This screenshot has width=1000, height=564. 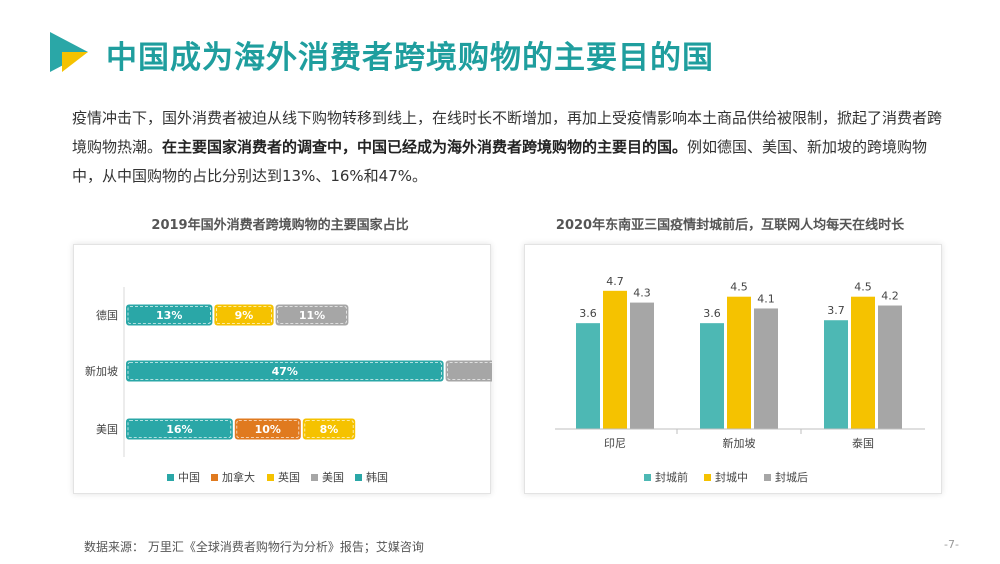 I want to click on data-label: 4.7, so click(x=615, y=281).